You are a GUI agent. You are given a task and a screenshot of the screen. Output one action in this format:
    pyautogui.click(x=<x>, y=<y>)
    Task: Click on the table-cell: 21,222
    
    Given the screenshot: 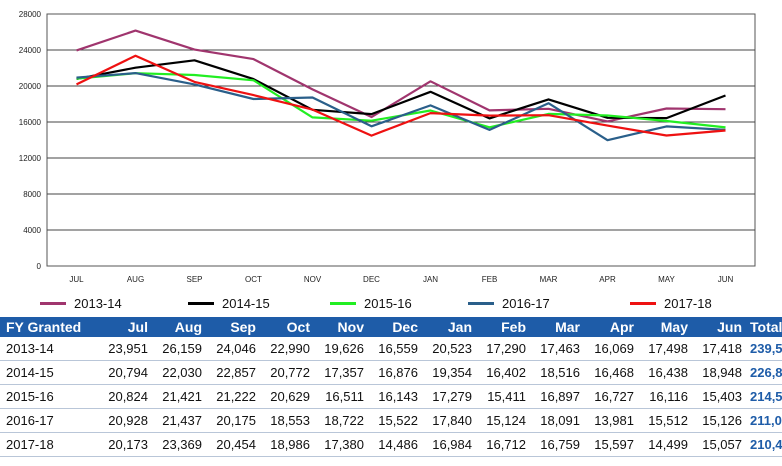 What is the action you would take?
    pyautogui.click(x=233, y=396)
    